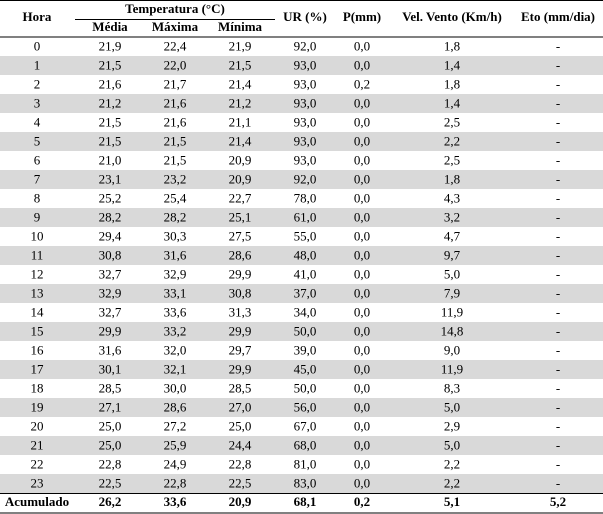 The width and height of the screenshot is (603, 514). What do you see at coordinates (452, 16) in the screenshot?
I see `column-header: Vel. Vento (Km/h)` at bounding box center [452, 16].